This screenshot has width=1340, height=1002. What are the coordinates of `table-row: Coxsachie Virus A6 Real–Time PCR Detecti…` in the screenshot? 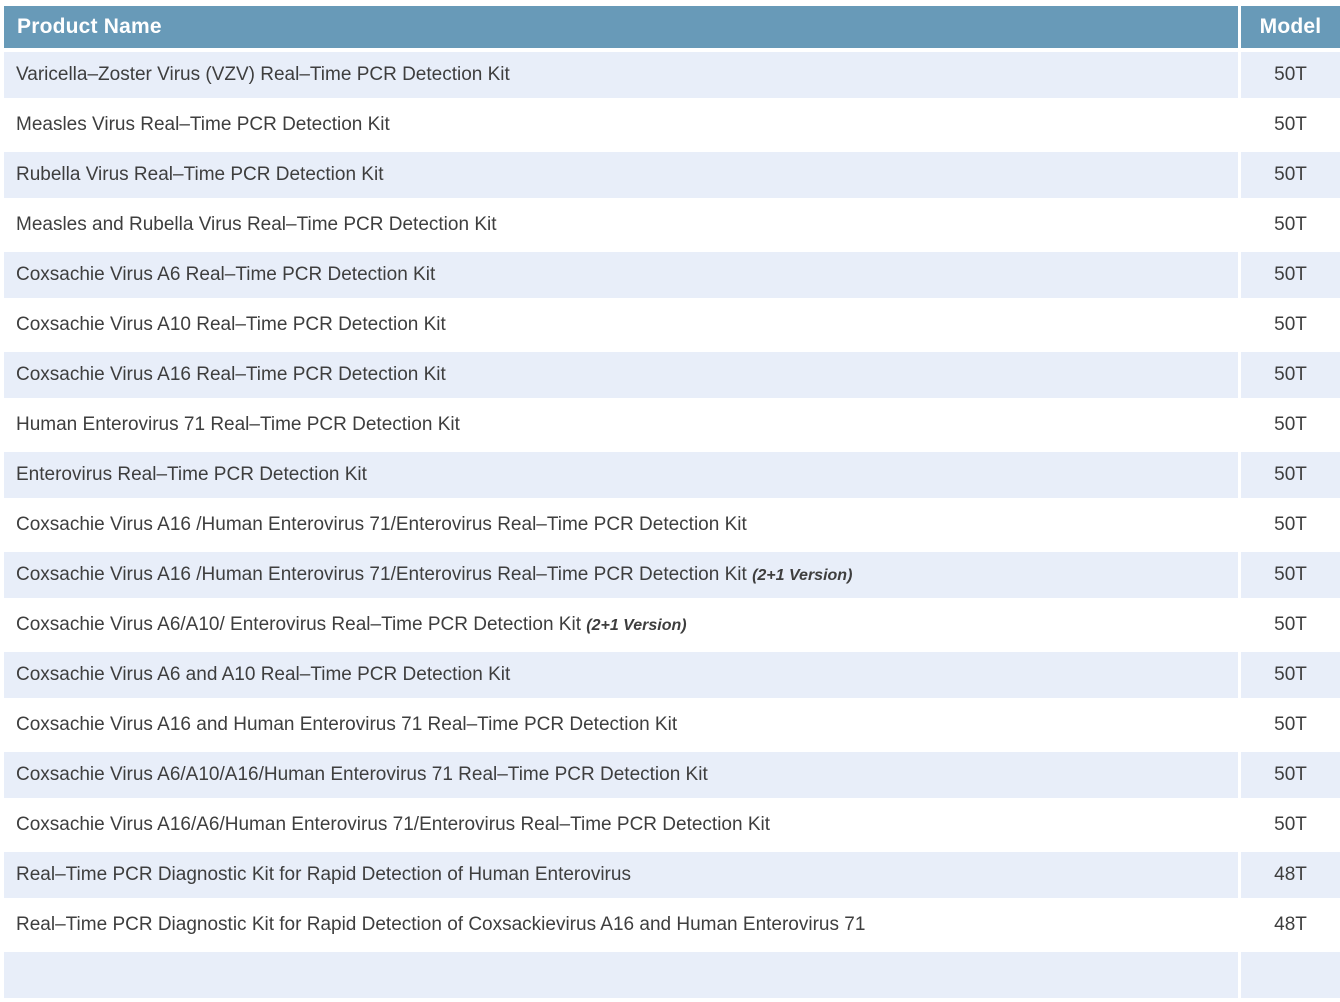 It's located at (672, 275).